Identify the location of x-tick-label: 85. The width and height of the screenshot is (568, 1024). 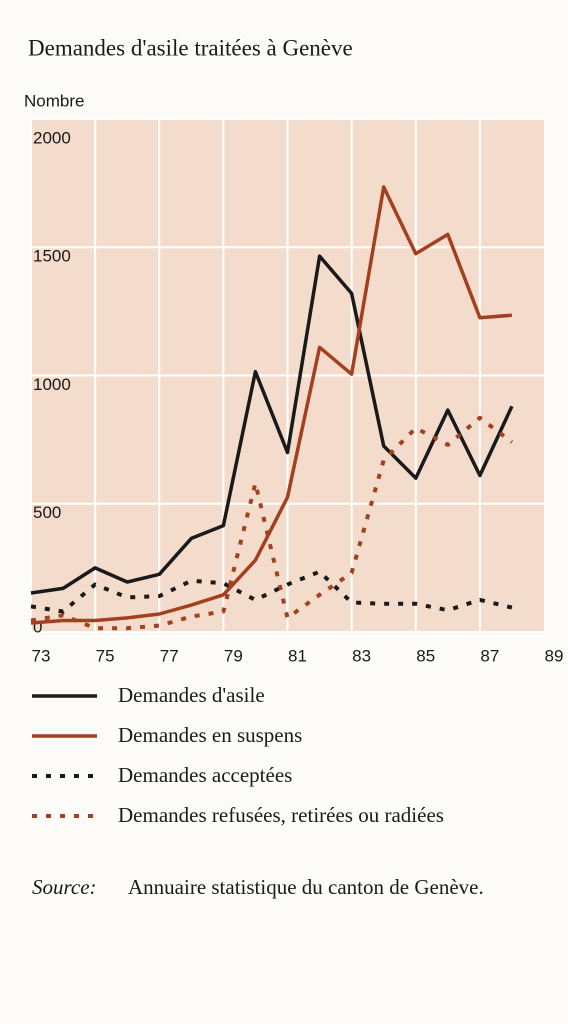
(425, 655).